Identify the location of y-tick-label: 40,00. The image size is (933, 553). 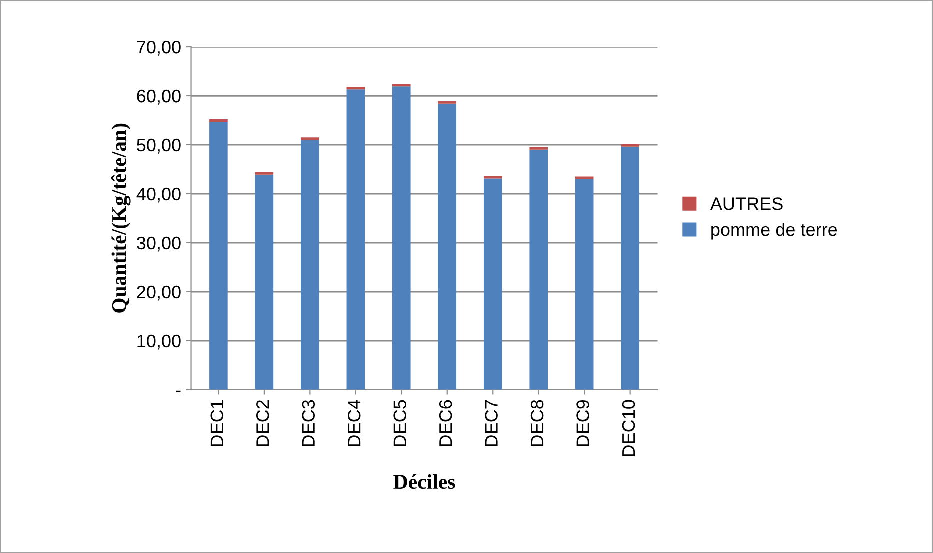
(158, 195).